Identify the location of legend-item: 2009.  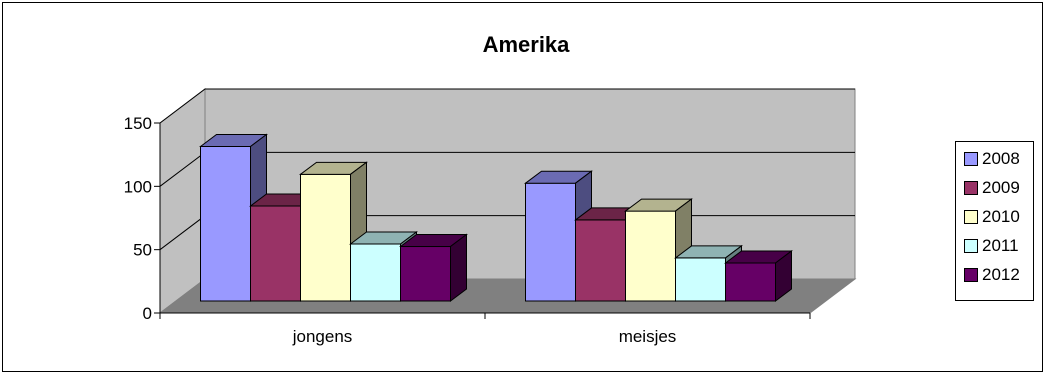
(992, 188).